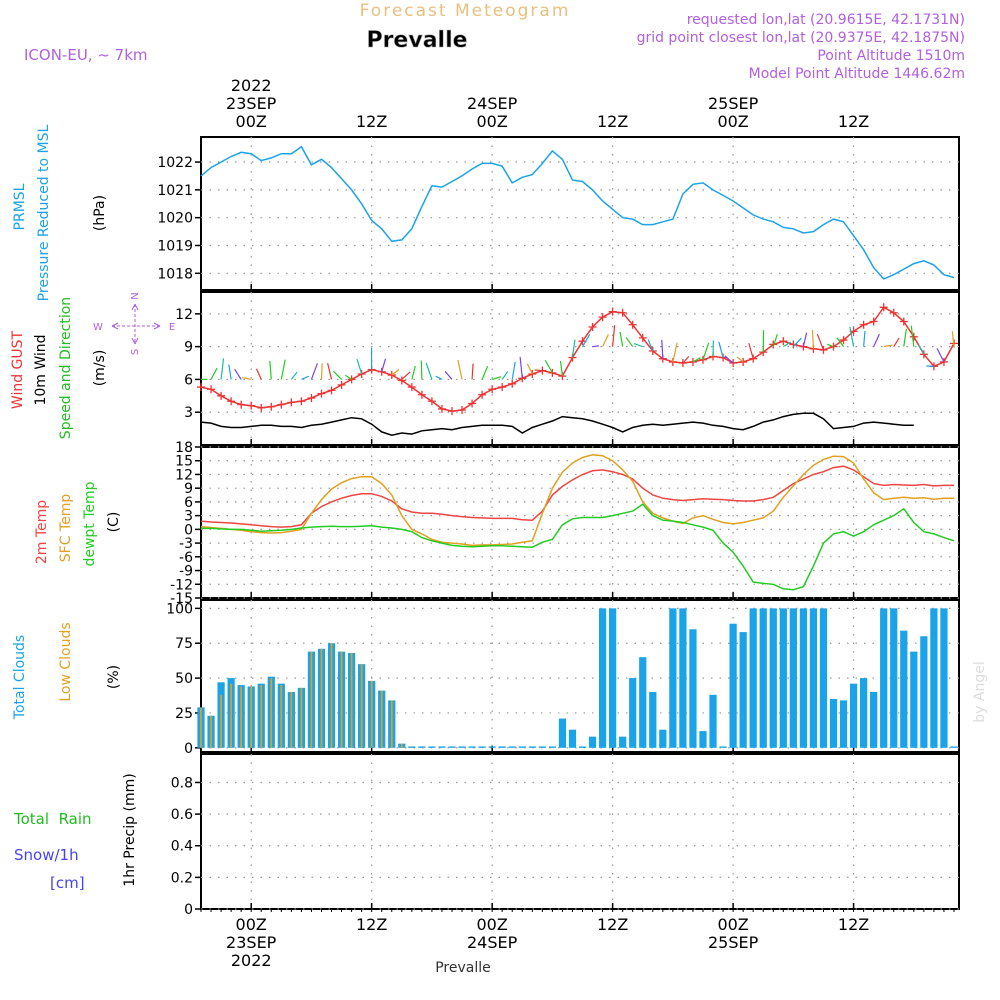  Describe the element at coordinates (184, 448) in the screenshot. I see `y-tick-label: 18` at that location.